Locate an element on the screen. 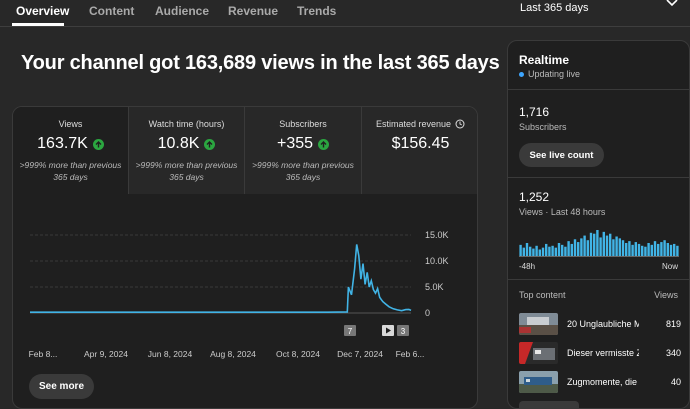 The width and height of the screenshot is (690, 409). metric-revenue: Estimated revenue $156.45 is located at coordinates (419, 150).